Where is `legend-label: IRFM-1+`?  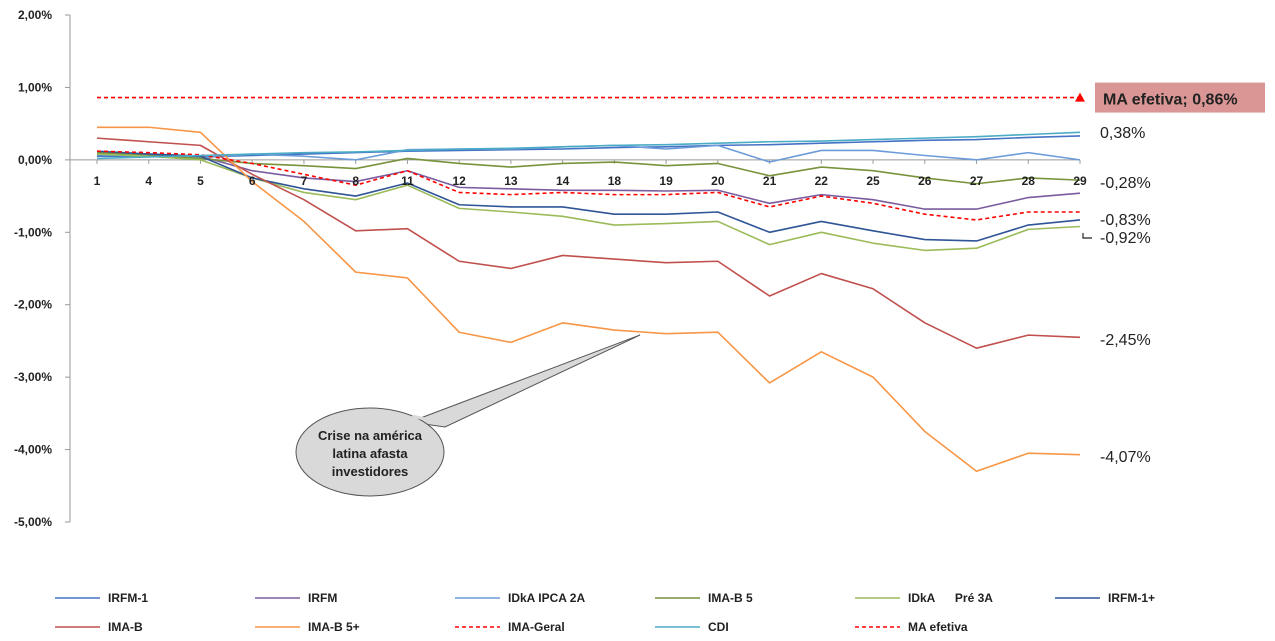 legend-label: IRFM-1+ is located at coordinates (1131, 598).